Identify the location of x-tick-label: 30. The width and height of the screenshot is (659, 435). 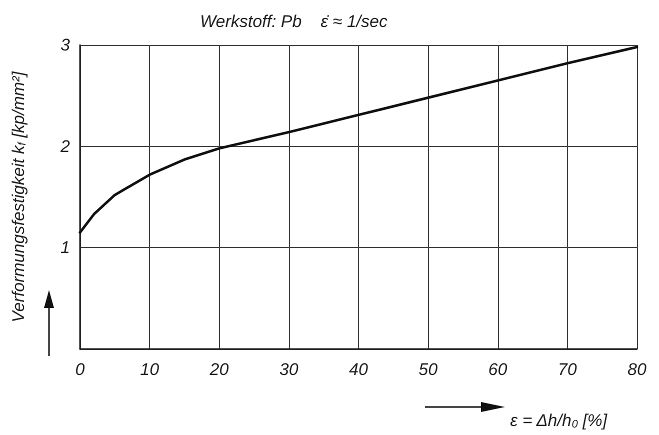
(289, 369).